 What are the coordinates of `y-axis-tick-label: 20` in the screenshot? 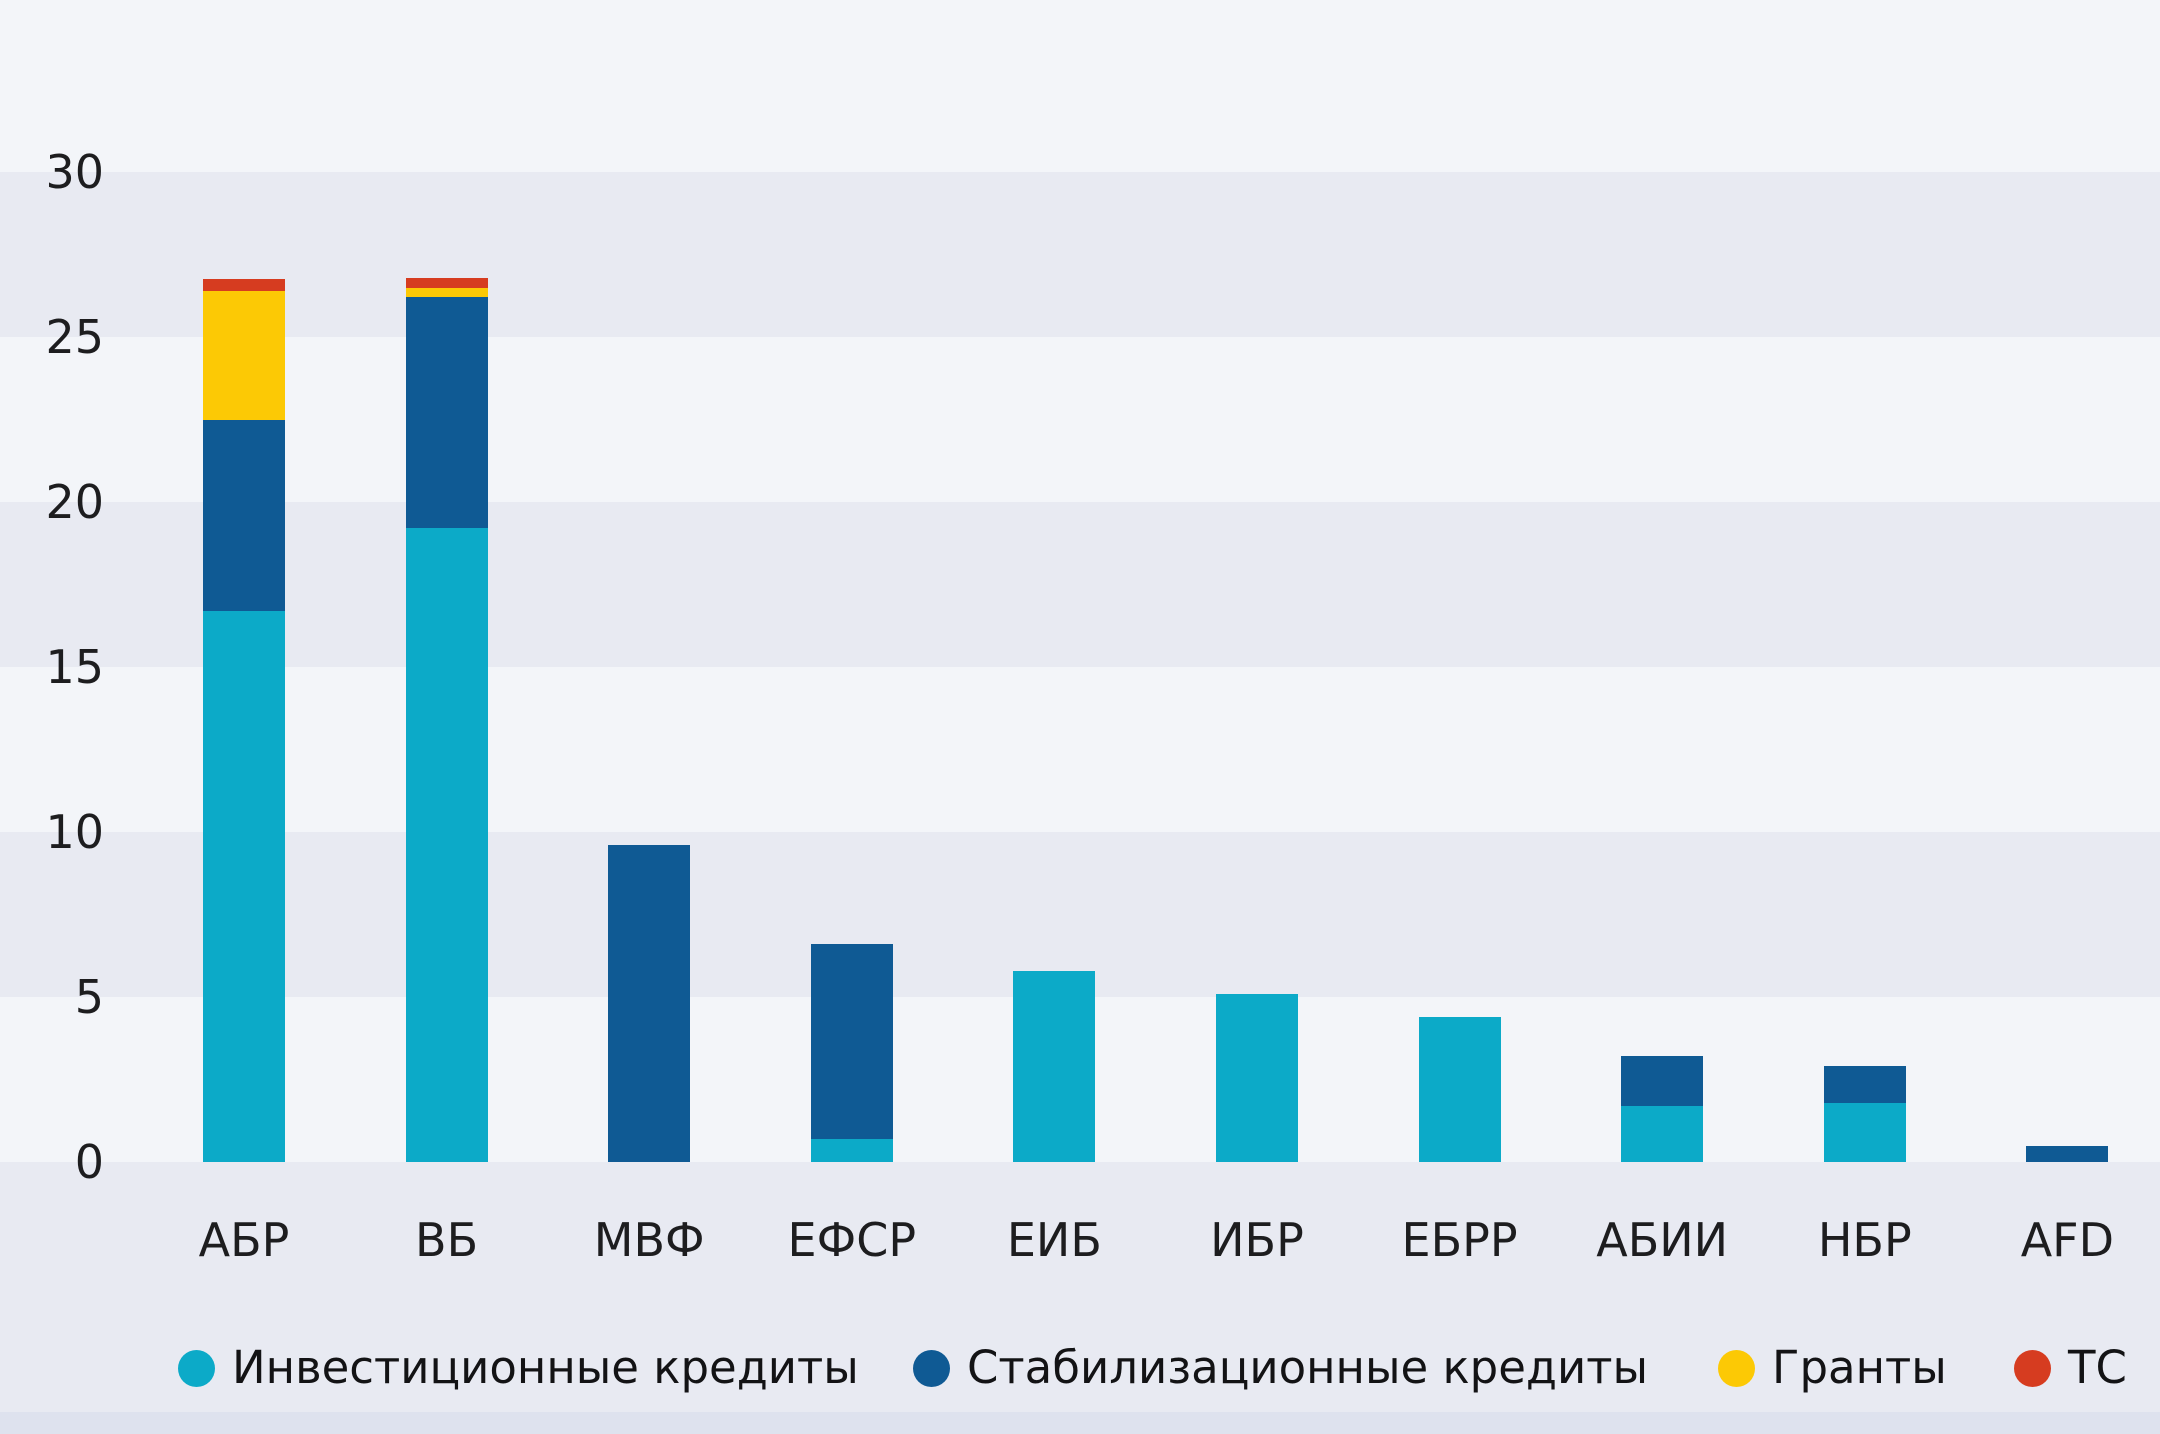 It's located at (74, 502).